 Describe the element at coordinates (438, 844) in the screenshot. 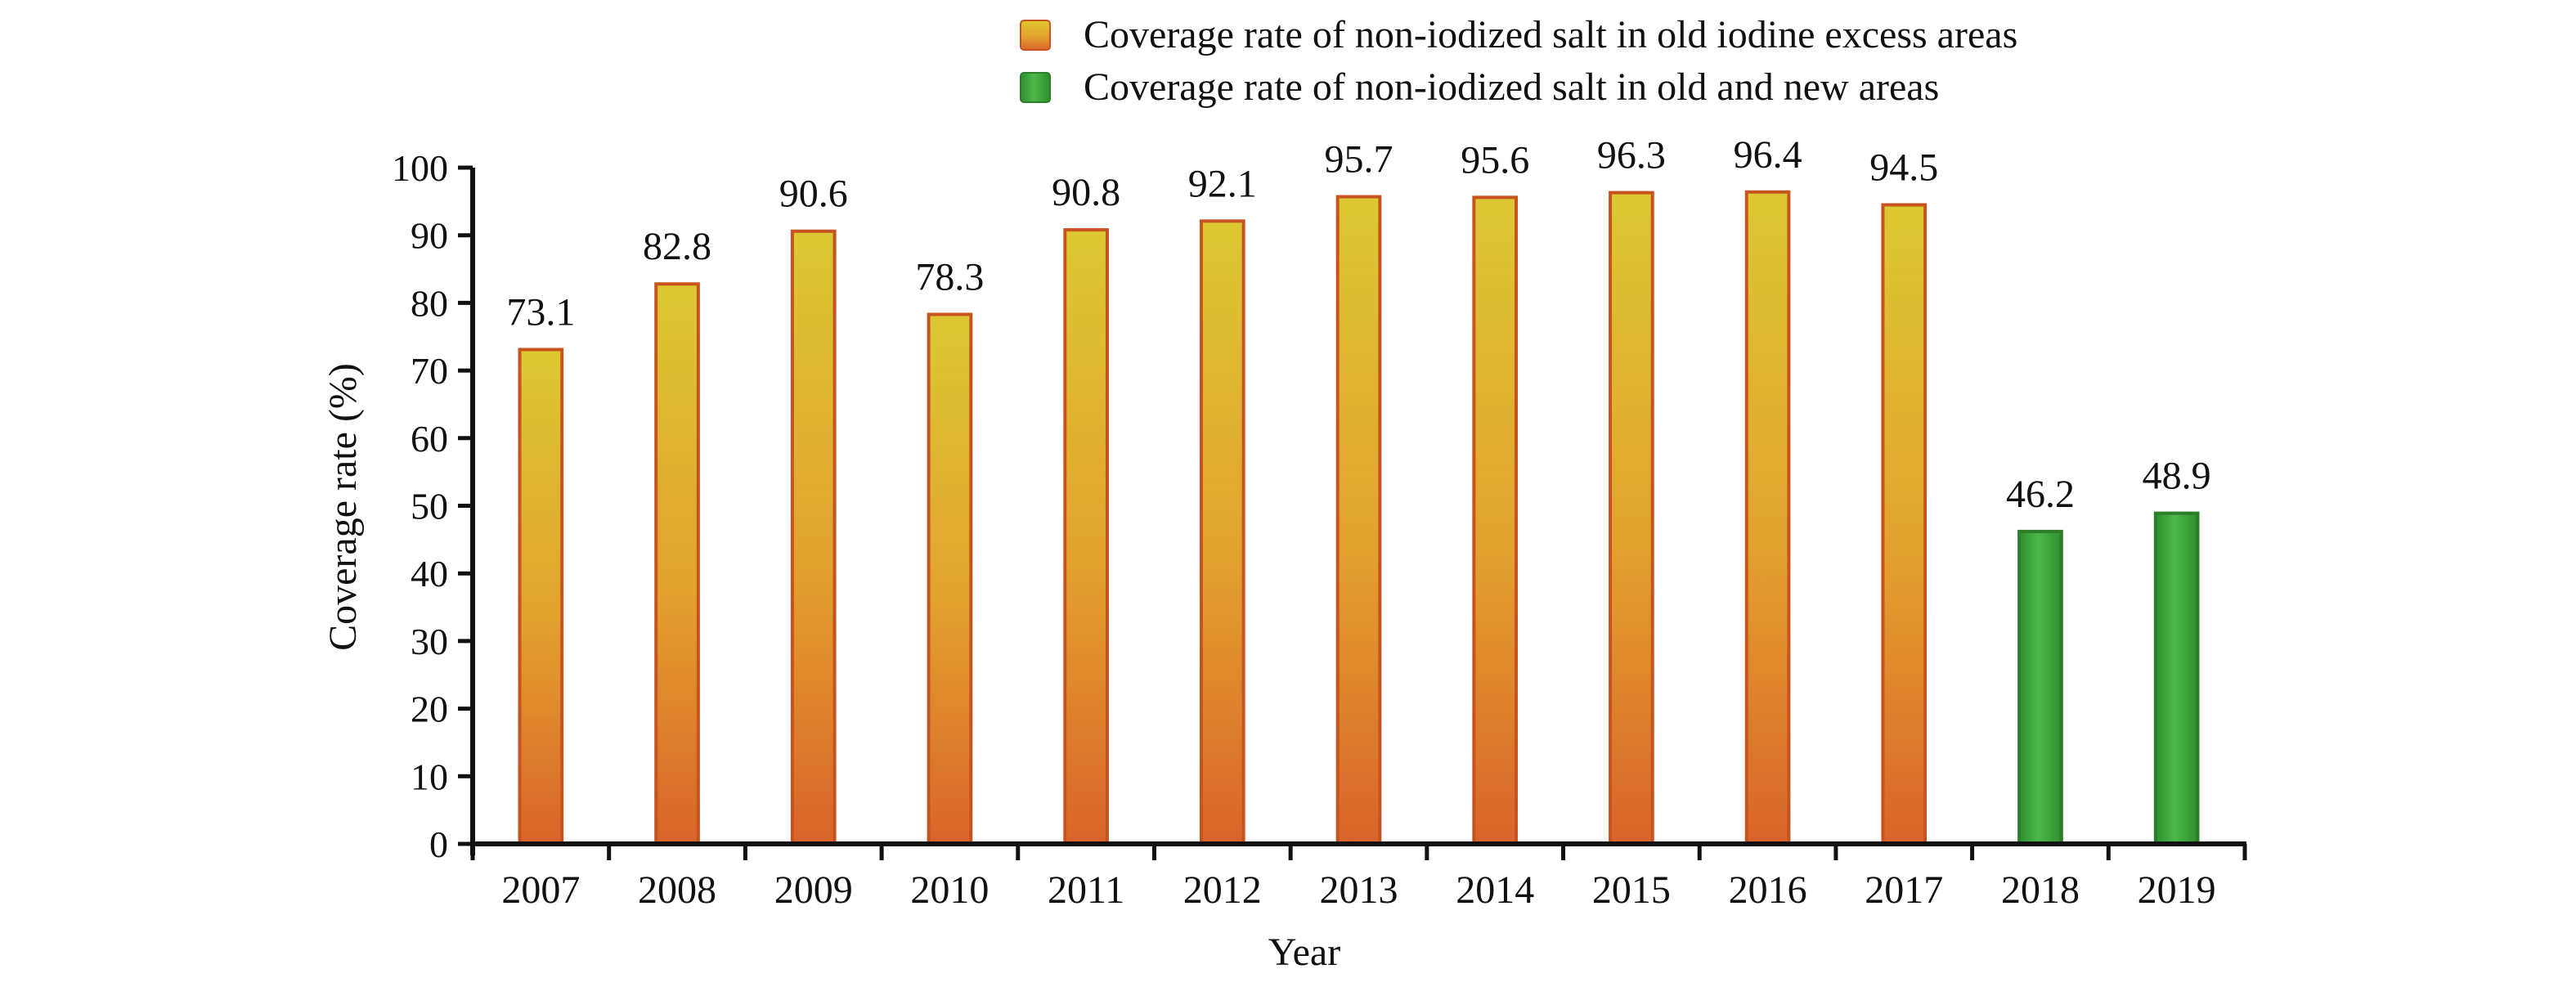

I see `y-tick-label: 0` at that location.